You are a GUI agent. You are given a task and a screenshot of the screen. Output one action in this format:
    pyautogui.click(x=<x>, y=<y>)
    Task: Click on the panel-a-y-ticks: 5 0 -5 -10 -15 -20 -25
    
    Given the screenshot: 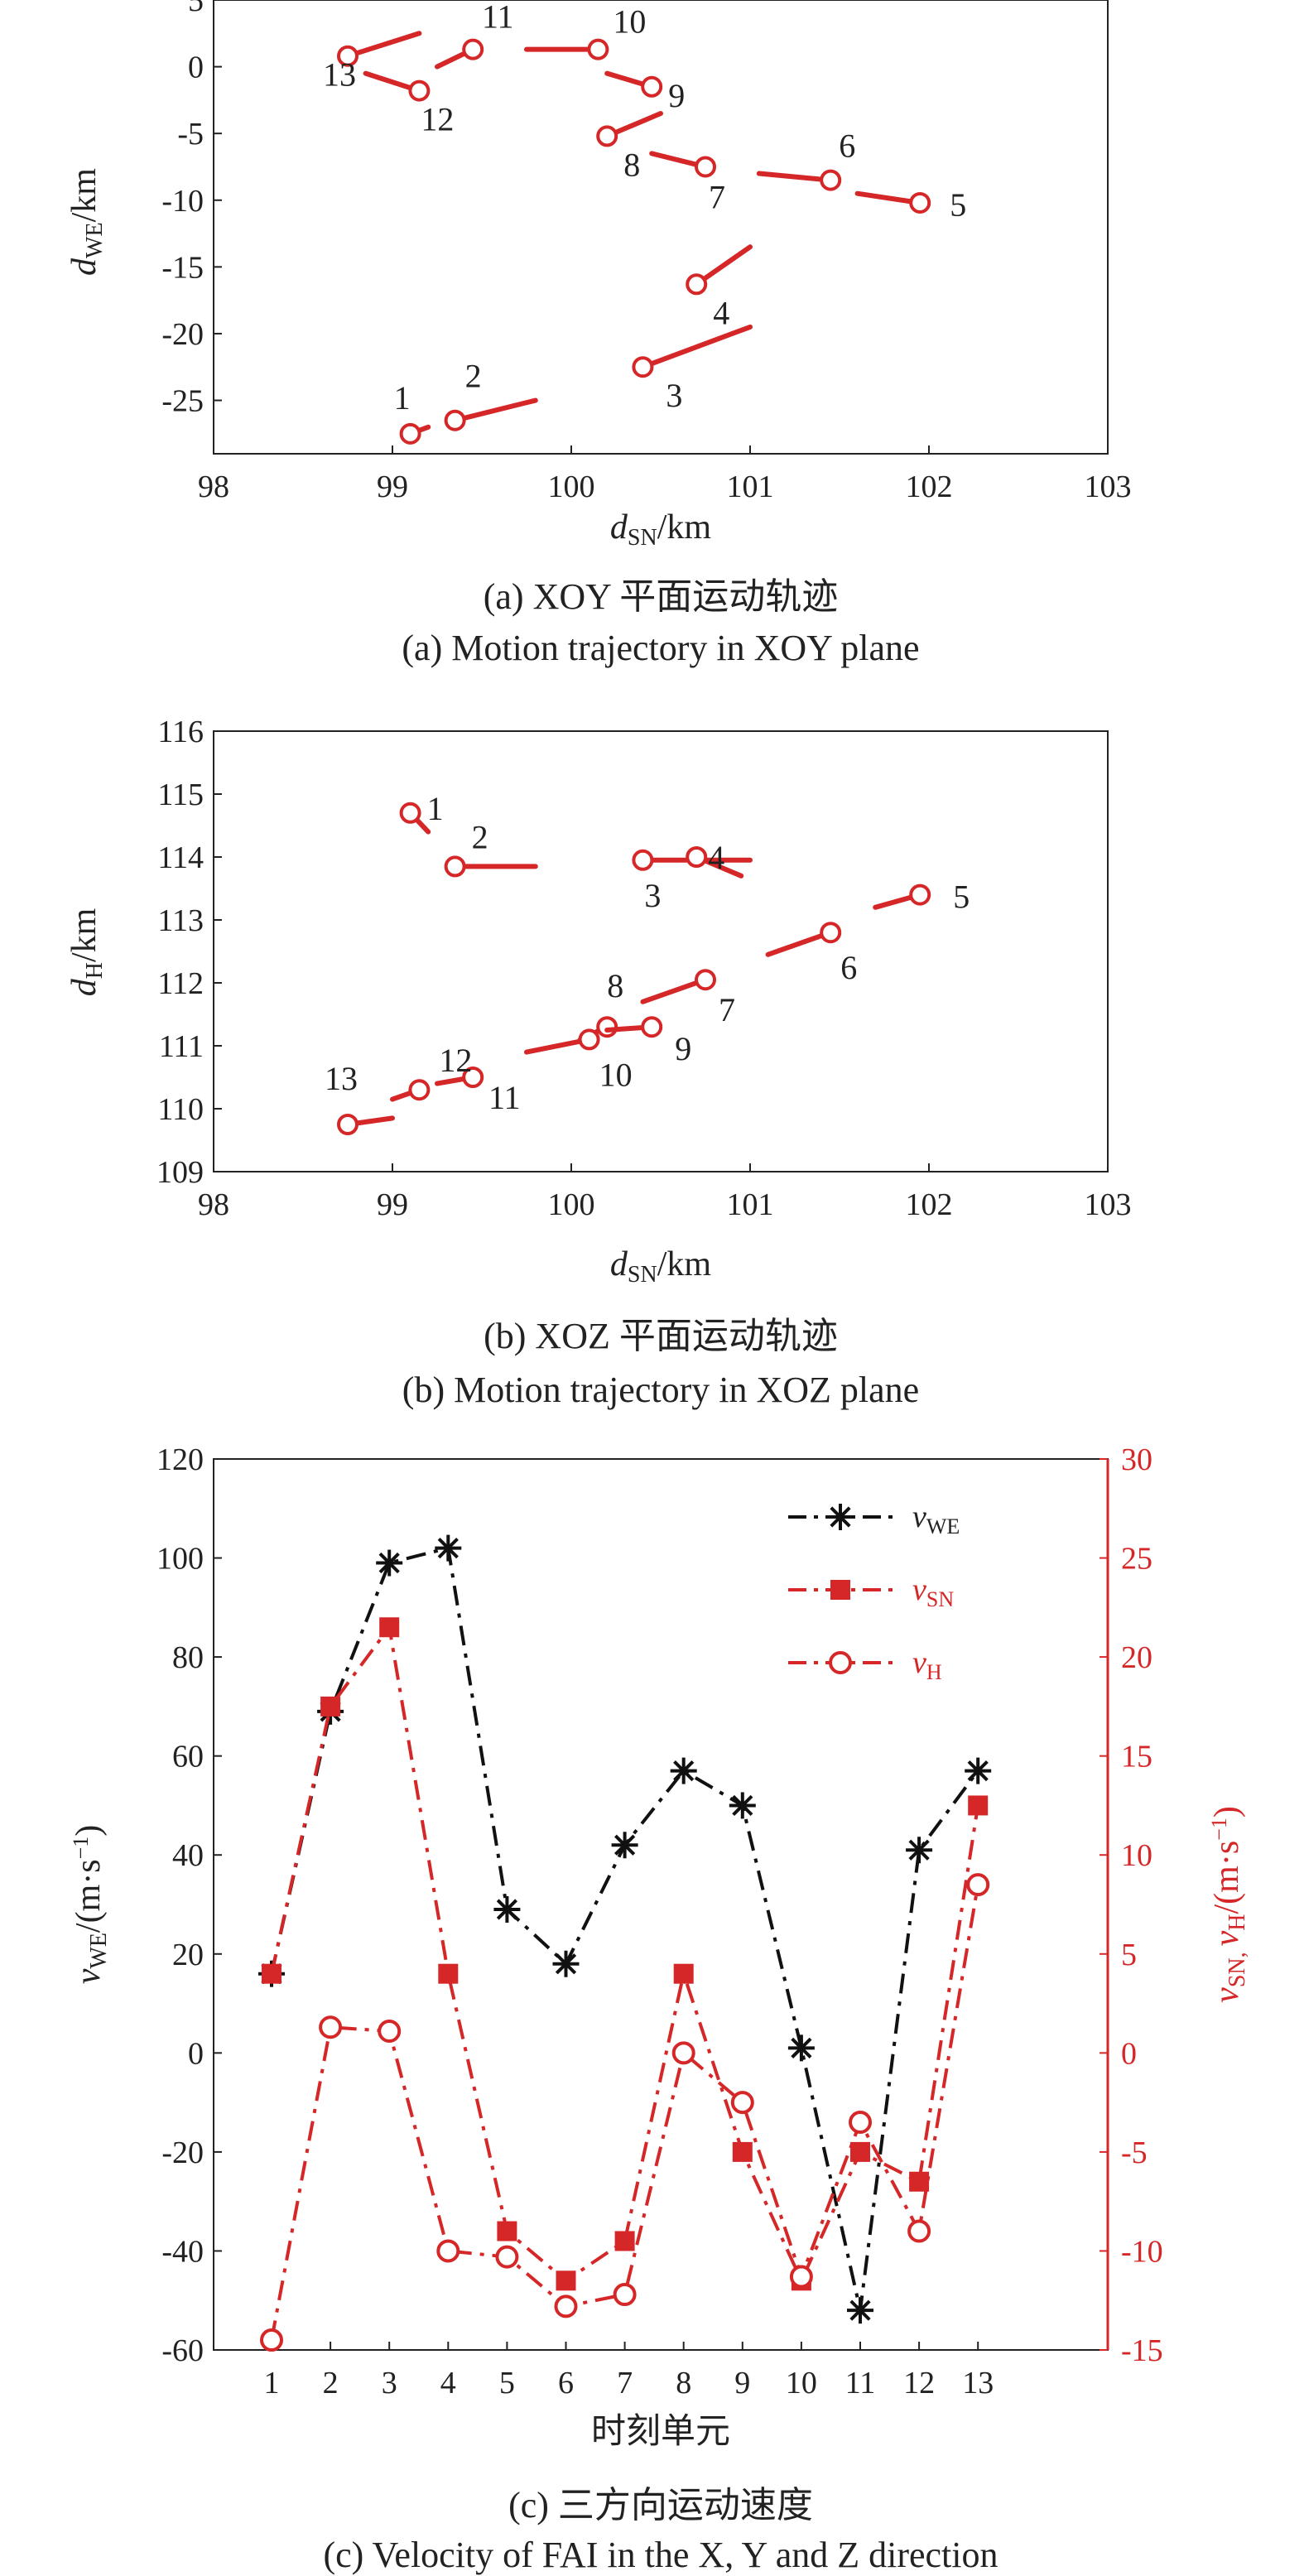 What is the action you would take?
    pyautogui.click(x=191, y=209)
    